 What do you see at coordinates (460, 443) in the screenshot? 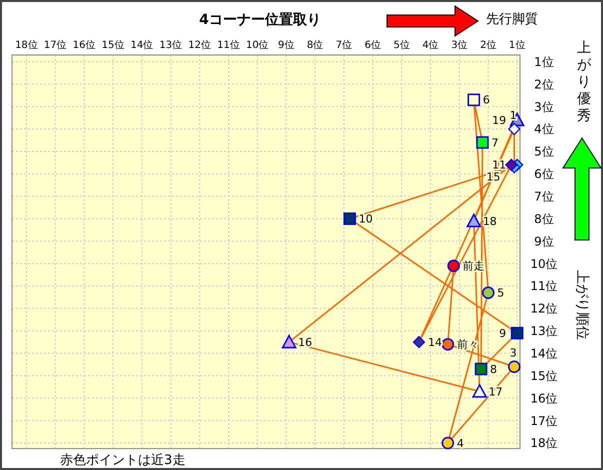
I see `annotation: 4` at bounding box center [460, 443].